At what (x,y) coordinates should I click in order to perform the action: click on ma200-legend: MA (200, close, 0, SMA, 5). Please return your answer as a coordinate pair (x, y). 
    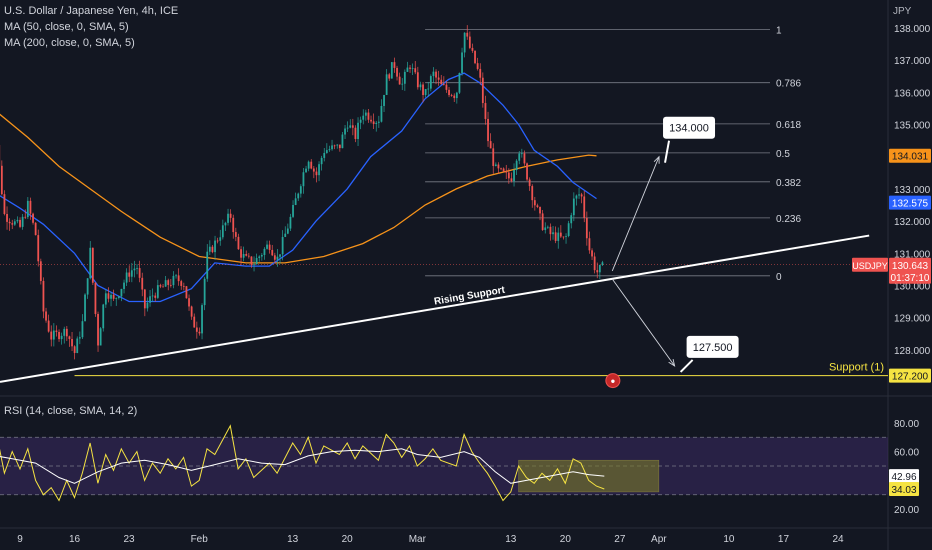
    Looking at the image, I should click on (69, 43).